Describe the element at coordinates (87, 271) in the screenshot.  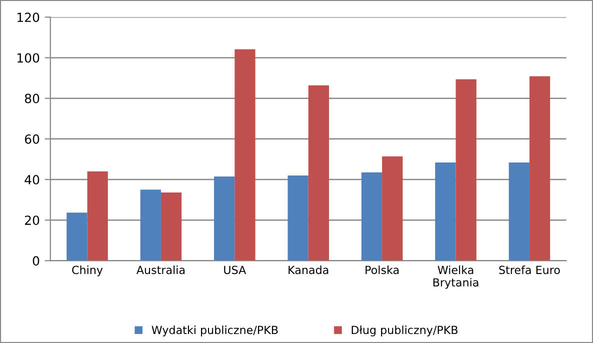
I see `x-tick-label: Chiny` at that location.